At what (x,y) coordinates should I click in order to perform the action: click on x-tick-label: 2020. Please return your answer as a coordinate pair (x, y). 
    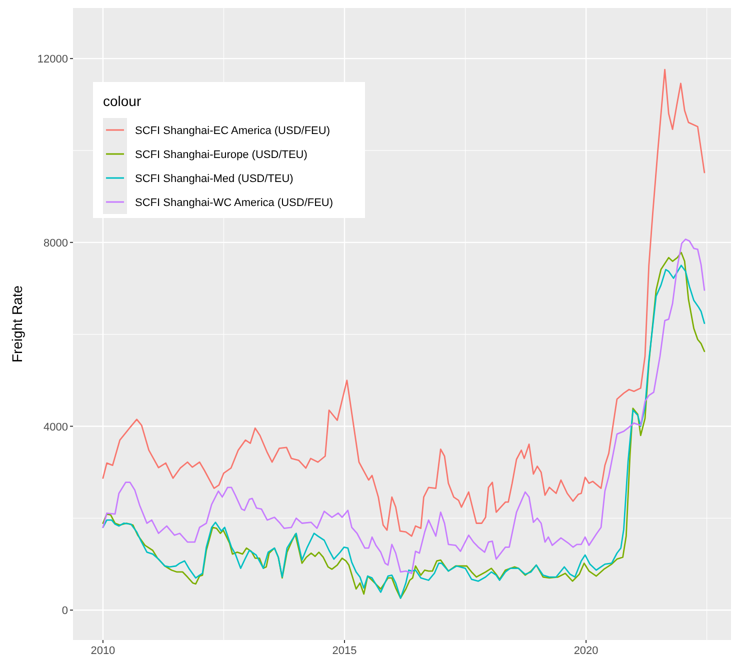
    Looking at the image, I should click on (586, 651).